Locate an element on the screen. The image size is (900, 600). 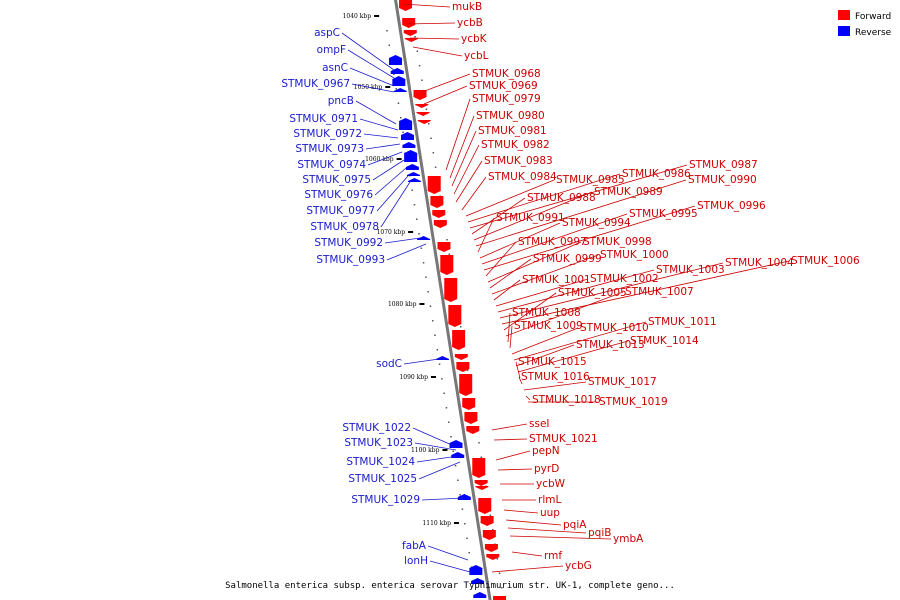
forward-gene-label: STMUK_1003 is located at coordinates (690, 270).